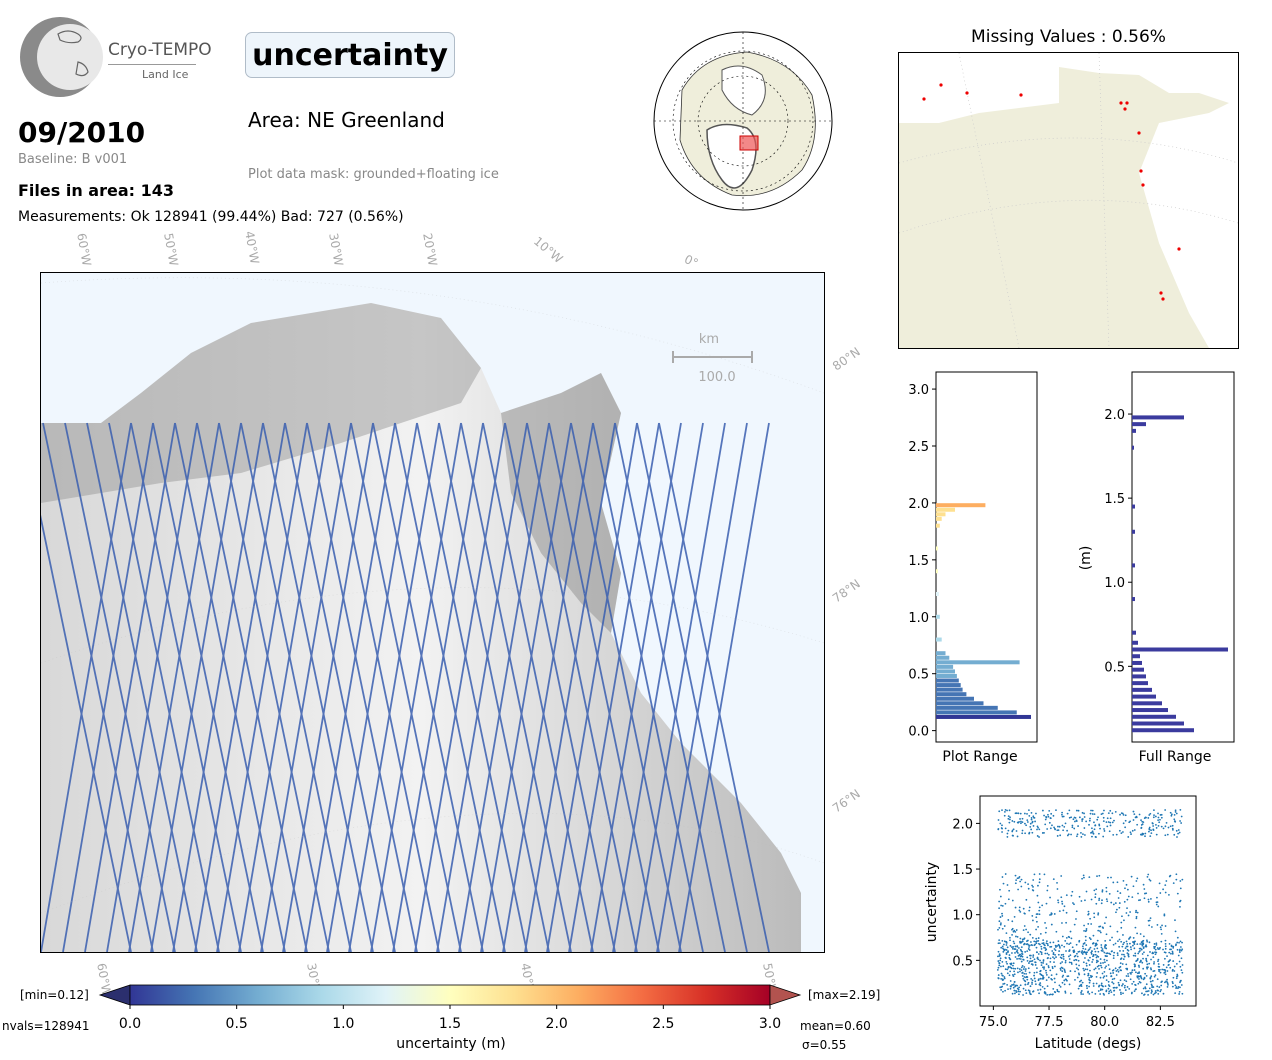  Describe the element at coordinates (1068, 200) in the screenshot. I see `missing-values-map` at that location.